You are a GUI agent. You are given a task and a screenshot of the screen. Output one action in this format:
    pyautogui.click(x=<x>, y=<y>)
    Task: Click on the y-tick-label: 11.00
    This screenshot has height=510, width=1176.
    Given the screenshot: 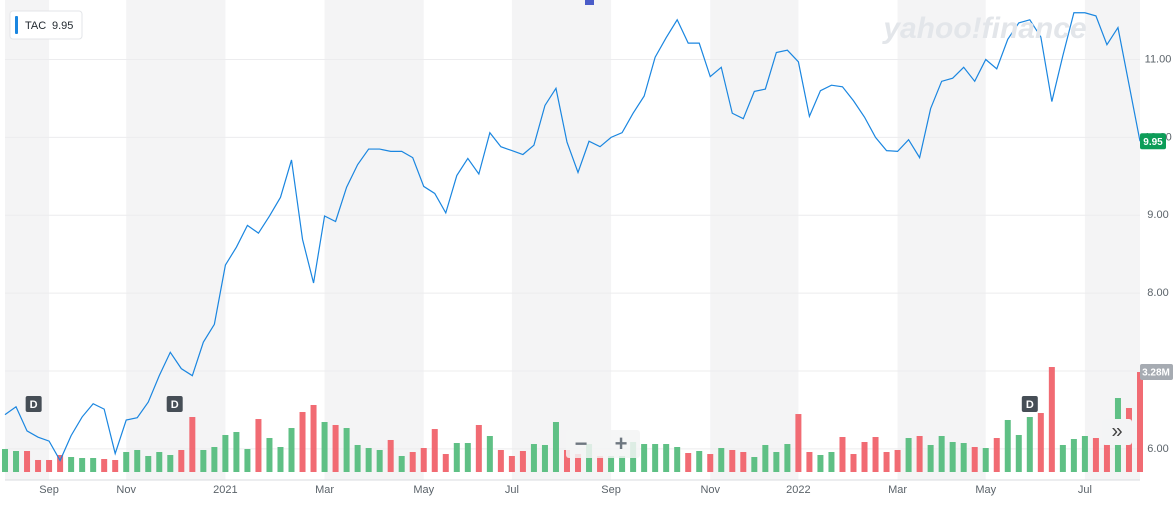 What is the action you would take?
    pyautogui.click(x=1158, y=59)
    